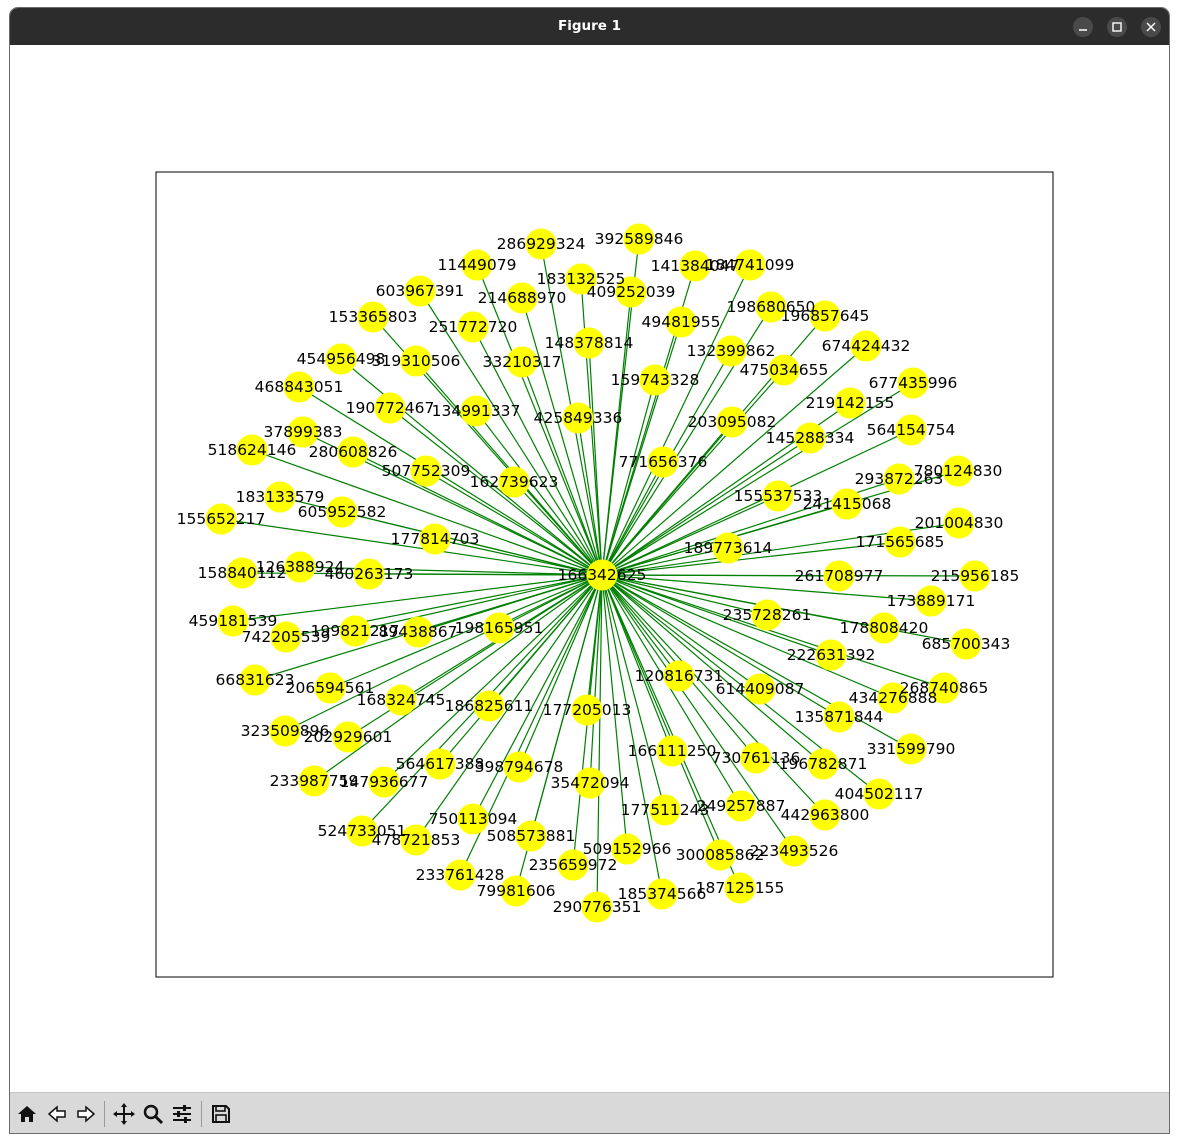  Describe the element at coordinates (1117, 27) in the screenshot. I see `maximize-button` at that location.